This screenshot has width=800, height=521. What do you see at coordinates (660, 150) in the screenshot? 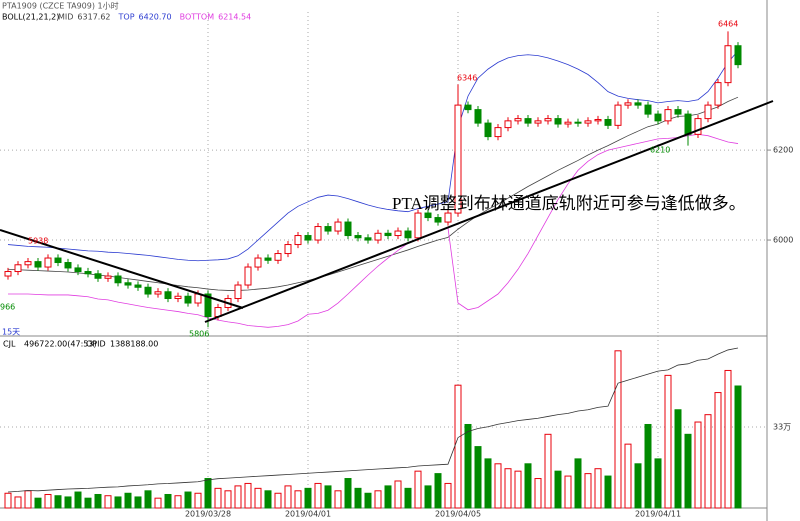
I see `price-annotation: 6210` at bounding box center [660, 150].